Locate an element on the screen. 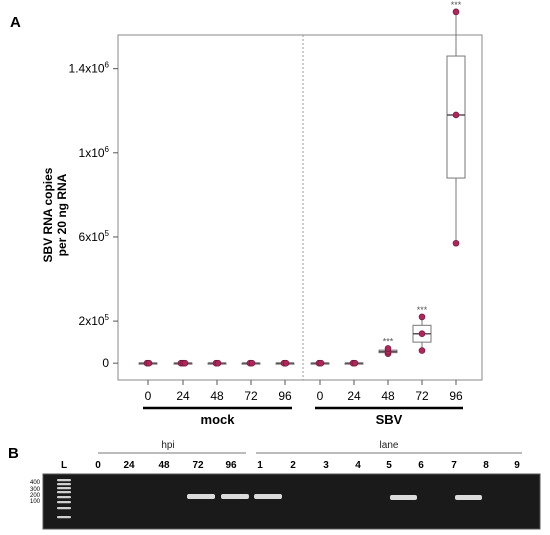  hpi-tick-label: 96 is located at coordinates (231, 465).